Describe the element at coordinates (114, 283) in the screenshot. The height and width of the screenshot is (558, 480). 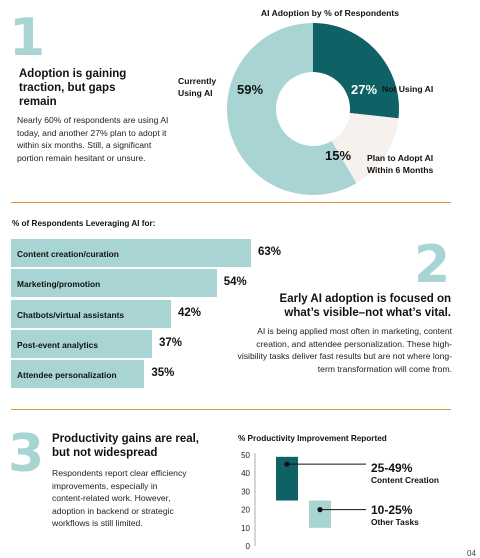
I see `bar-marketing-promotion` at that location.